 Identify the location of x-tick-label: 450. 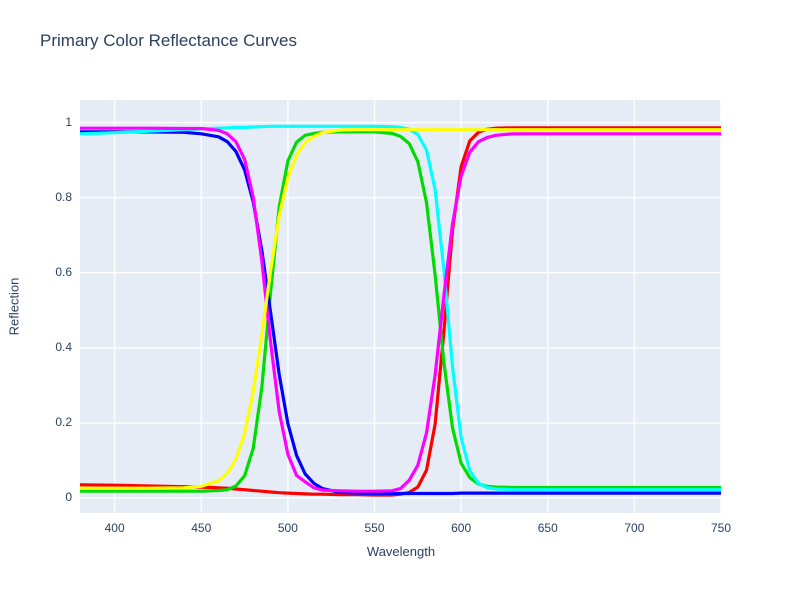
(201, 528).